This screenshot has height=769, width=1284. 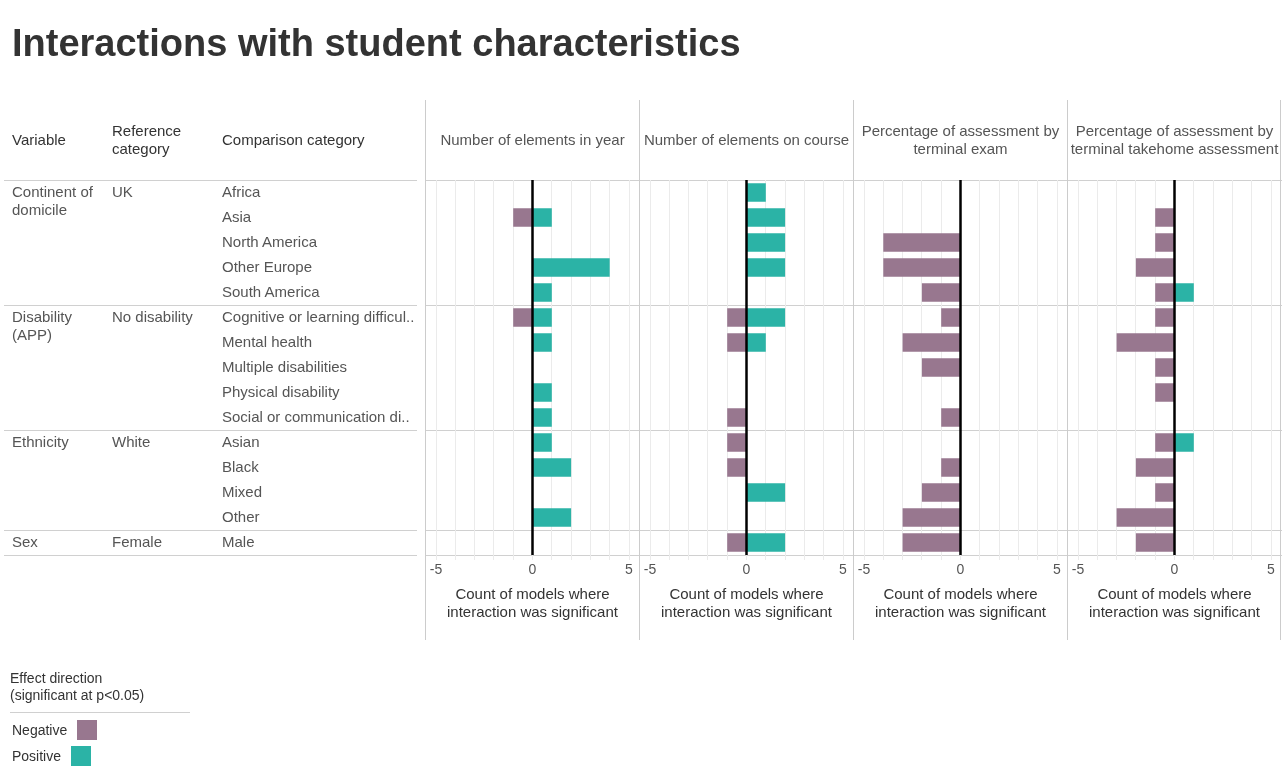 What do you see at coordinates (1174, 140) in the screenshot?
I see `chart-title: Percentage of assessment by terminal takehome assessment` at bounding box center [1174, 140].